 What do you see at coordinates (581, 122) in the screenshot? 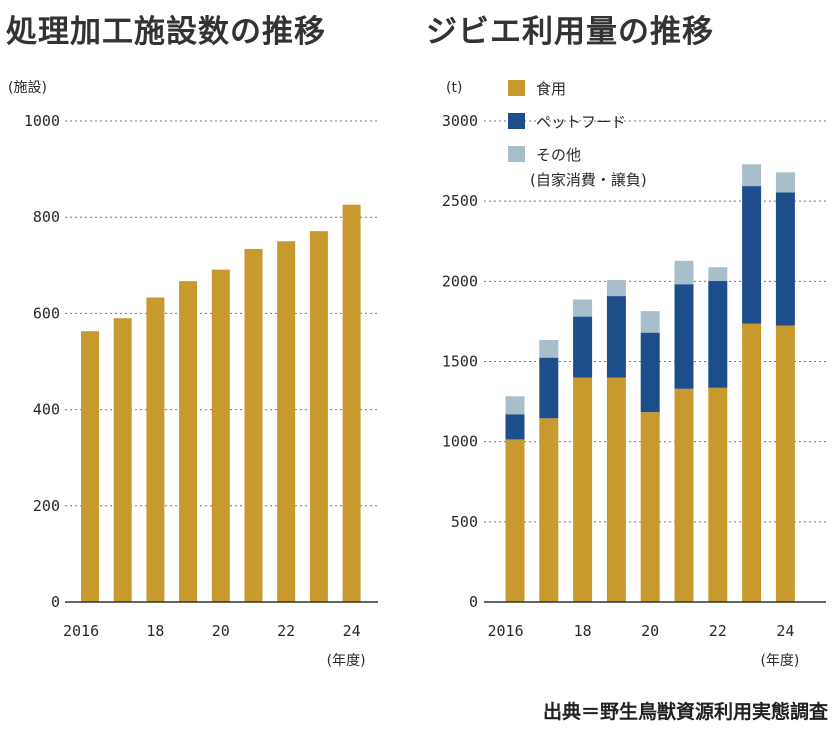
I see `legend-label: ペットフード` at bounding box center [581, 122].